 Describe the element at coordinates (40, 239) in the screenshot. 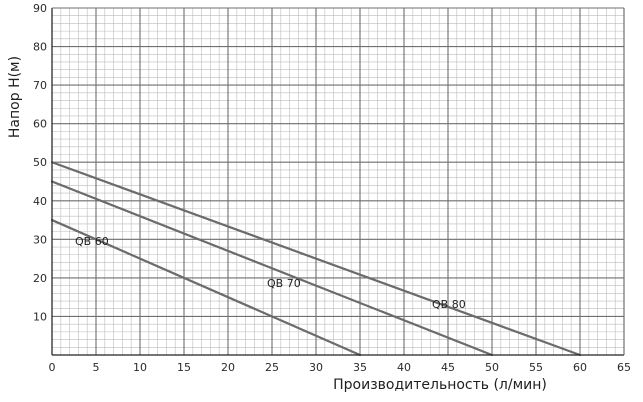

I see `y-tick-label: 30` at that location.